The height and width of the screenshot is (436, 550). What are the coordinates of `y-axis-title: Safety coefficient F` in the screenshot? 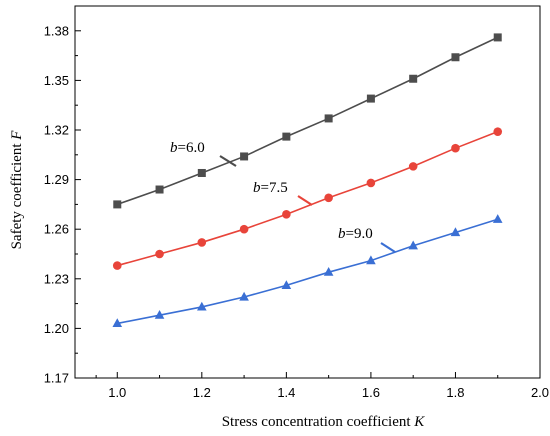 It's located at (17, 190).